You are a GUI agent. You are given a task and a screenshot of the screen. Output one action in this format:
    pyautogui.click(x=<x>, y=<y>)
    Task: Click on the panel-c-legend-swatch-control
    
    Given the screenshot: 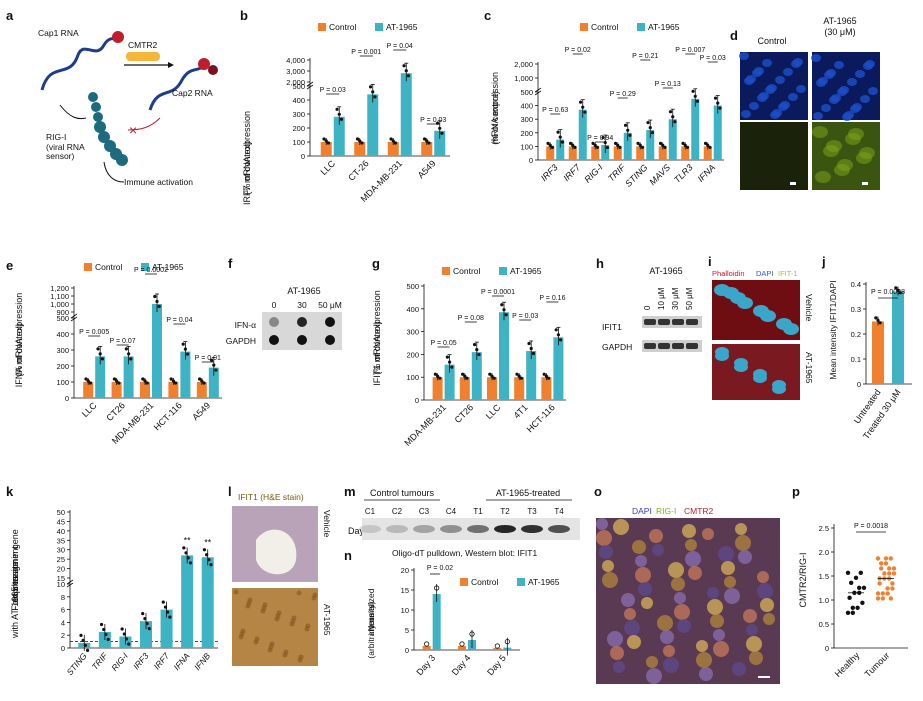 What is the action you would take?
    pyautogui.click(x=584, y=27)
    